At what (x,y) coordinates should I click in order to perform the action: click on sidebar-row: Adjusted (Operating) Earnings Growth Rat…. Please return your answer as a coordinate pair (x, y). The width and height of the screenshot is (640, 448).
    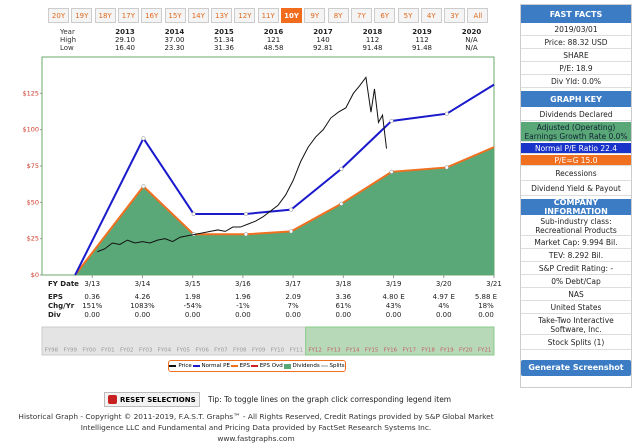
    Looking at the image, I should click on (576, 132).